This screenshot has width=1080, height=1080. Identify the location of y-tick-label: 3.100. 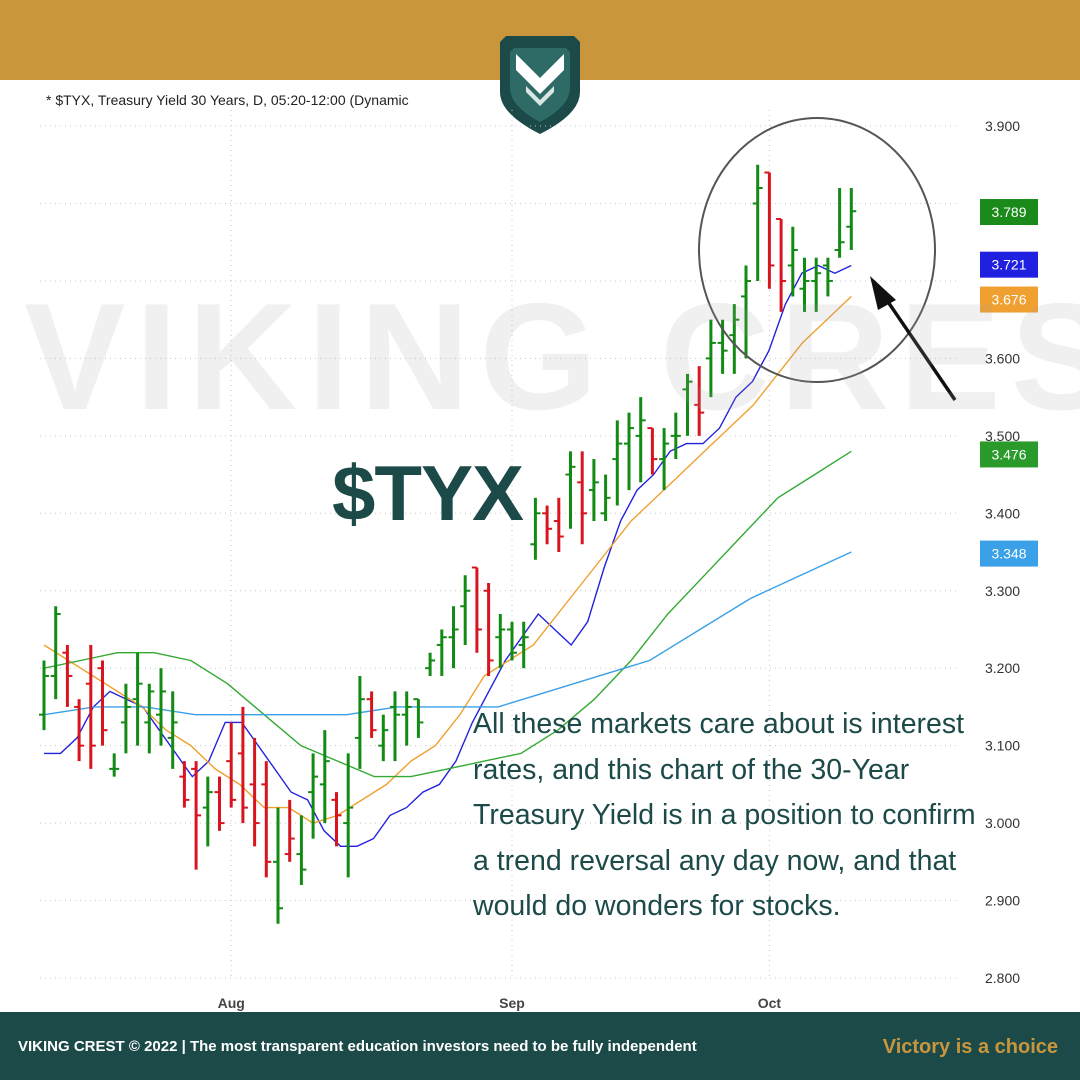
(1002, 746).